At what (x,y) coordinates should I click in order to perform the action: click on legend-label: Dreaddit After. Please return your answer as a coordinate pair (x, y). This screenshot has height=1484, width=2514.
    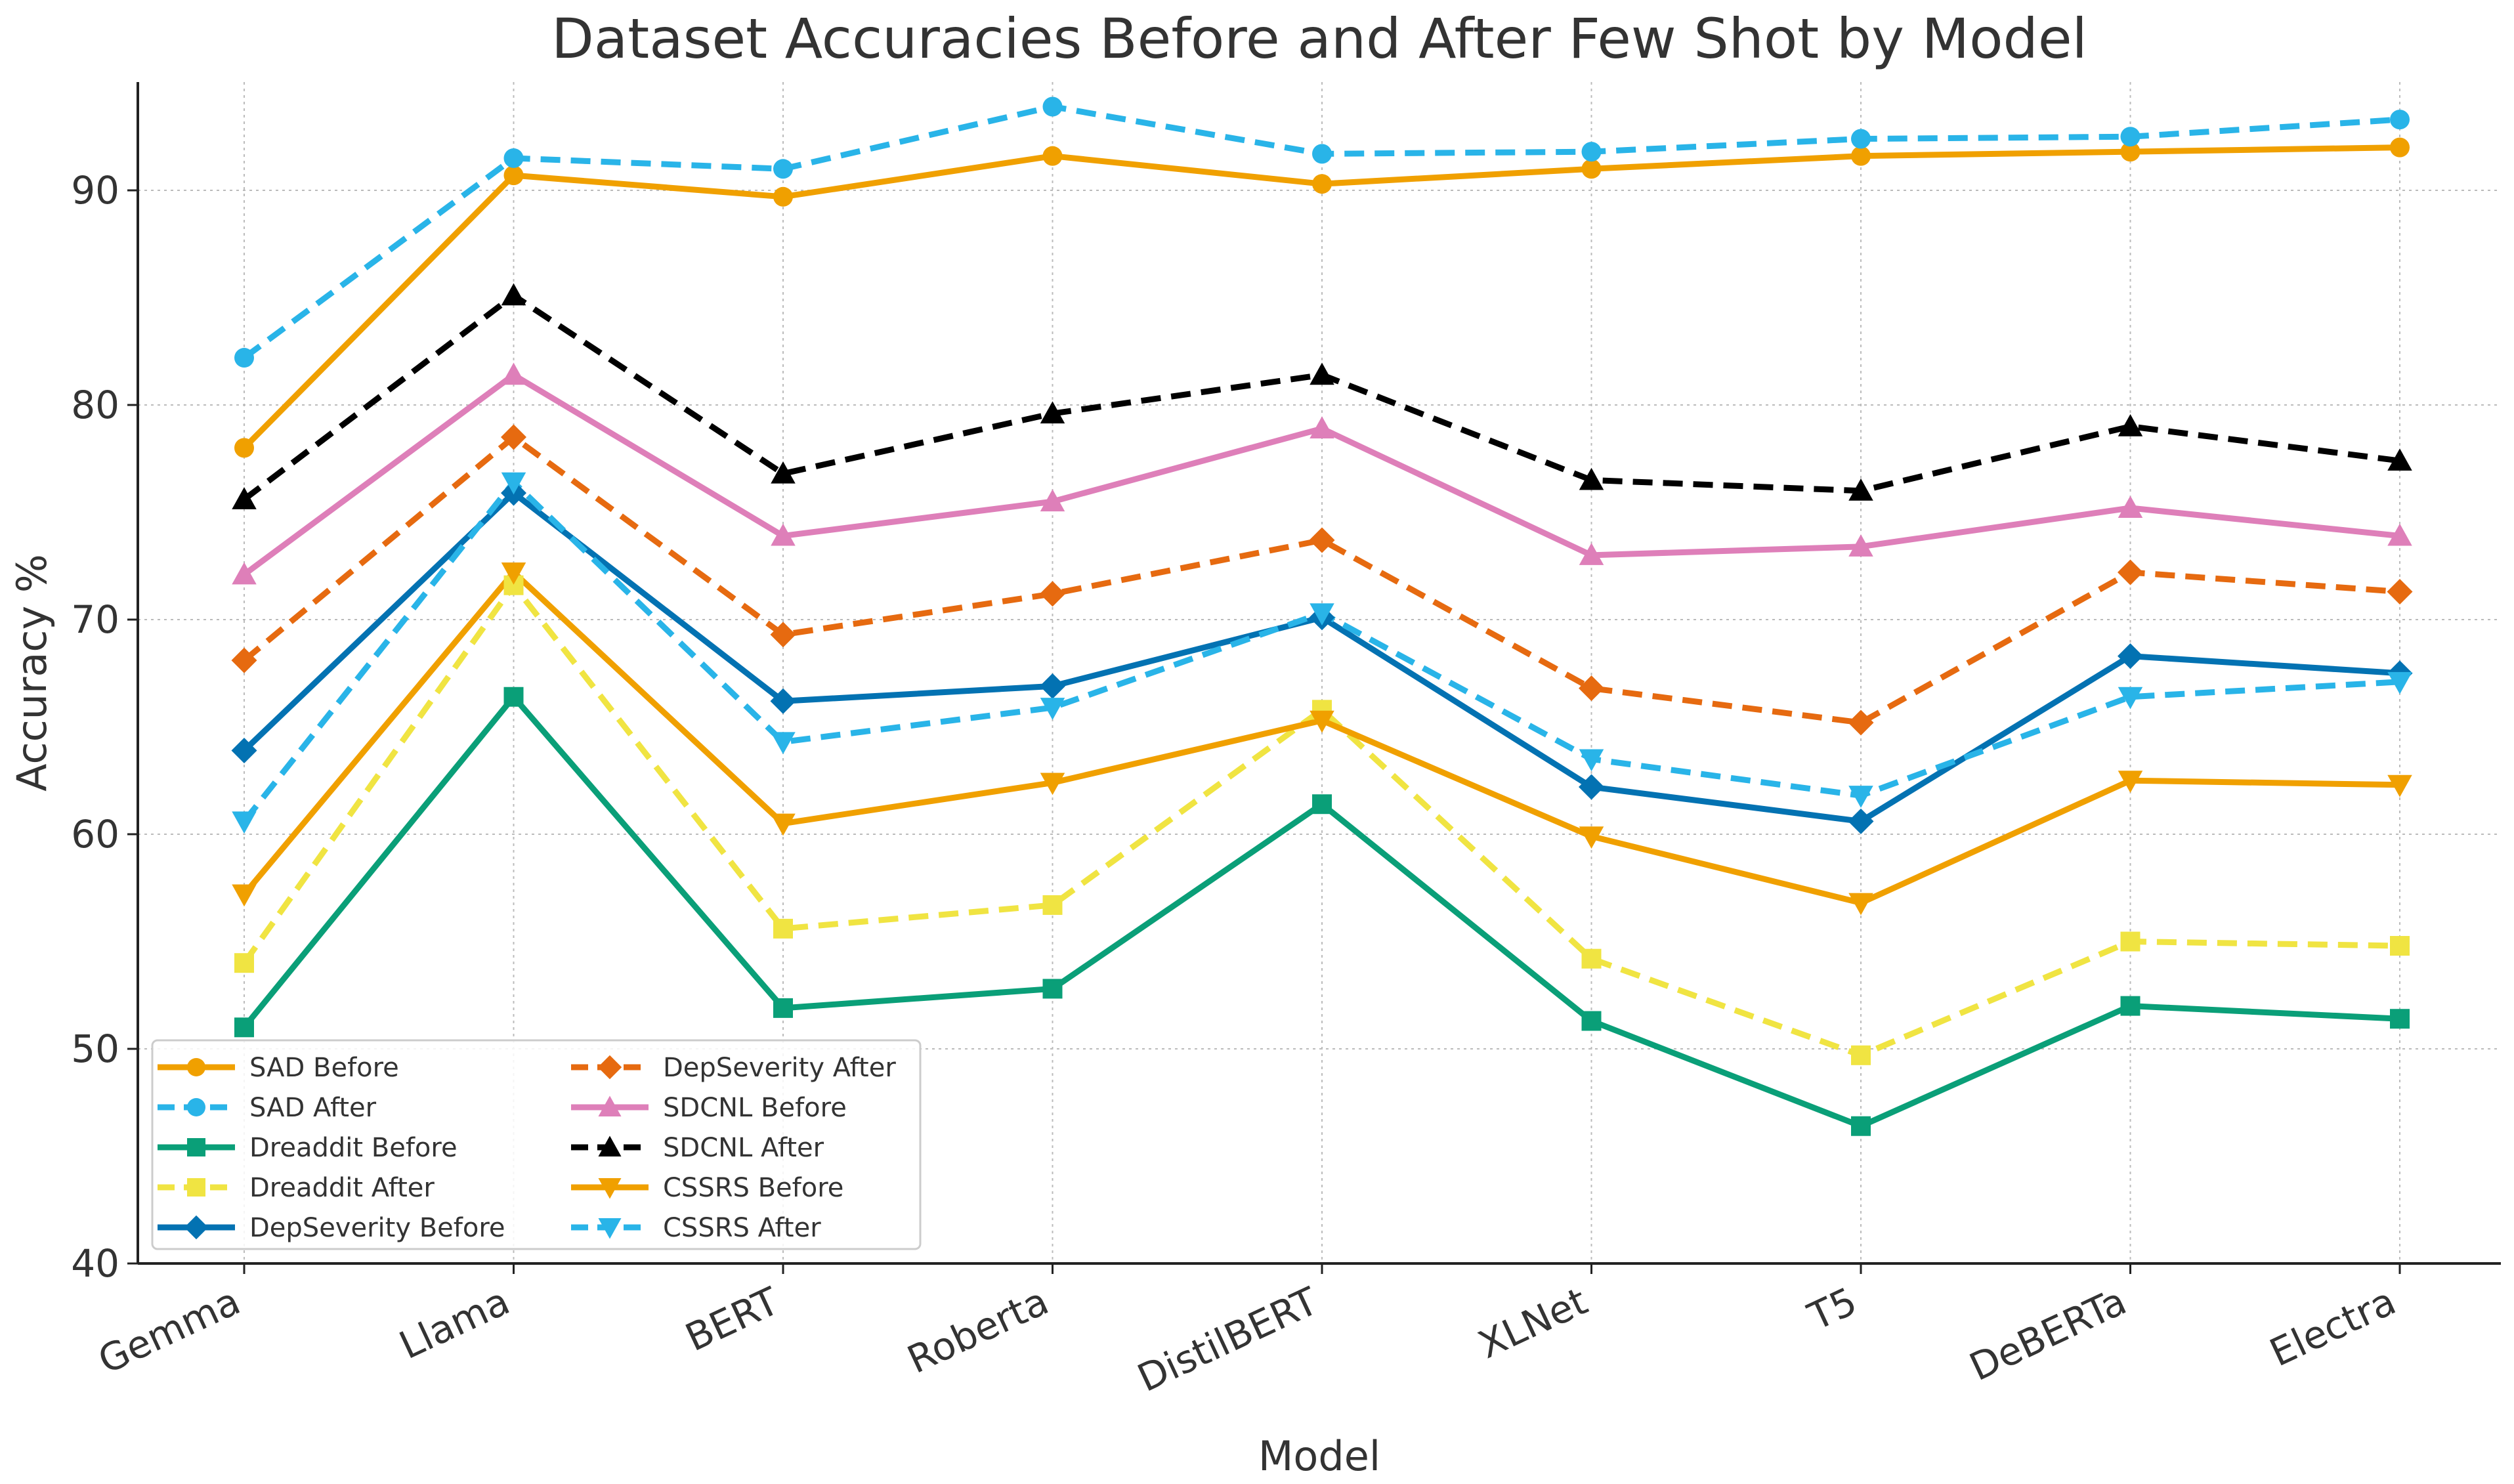
    Looking at the image, I should click on (342, 1188).